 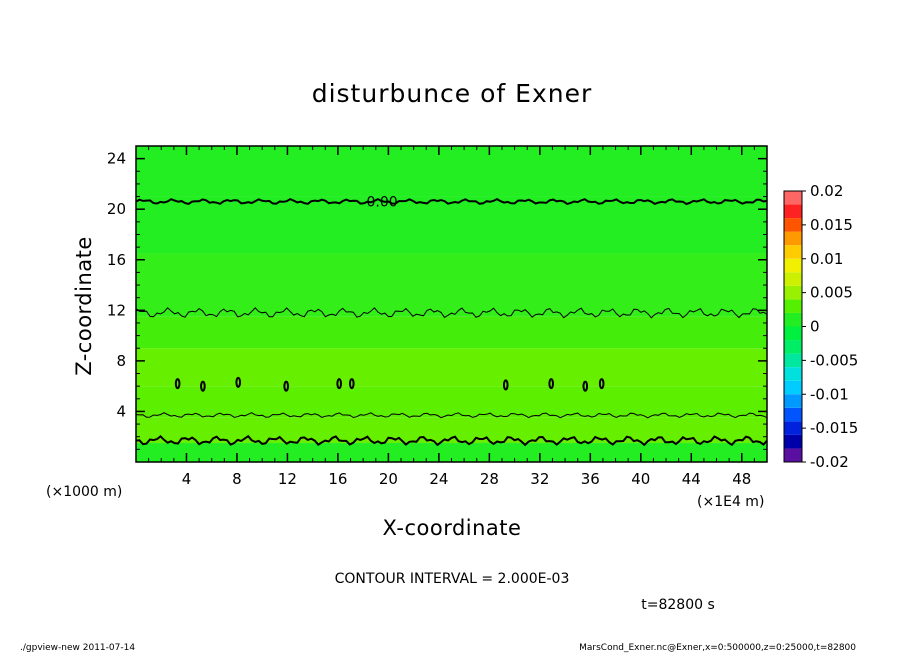 I want to click on x-tick-label-40: 40, so click(x=640, y=479).